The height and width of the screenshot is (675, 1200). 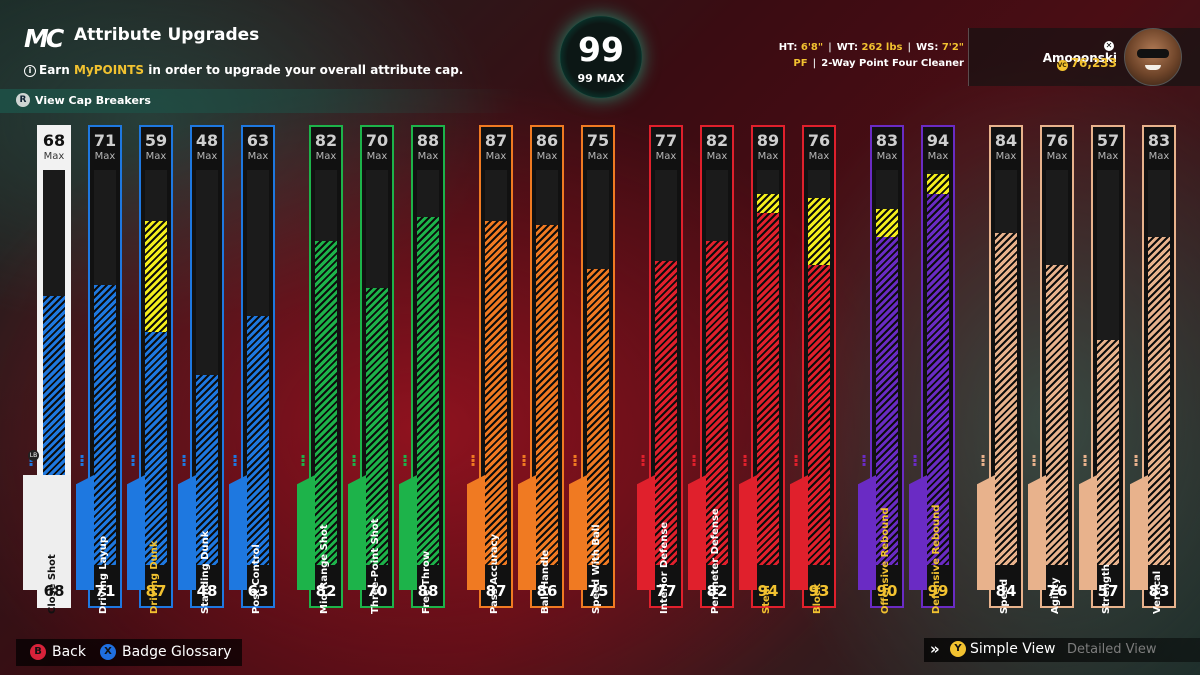 What do you see at coordinates (1006, 140) in the screenshot?
I see `attribute-cap: 84` at bounding box center [1006, 140].